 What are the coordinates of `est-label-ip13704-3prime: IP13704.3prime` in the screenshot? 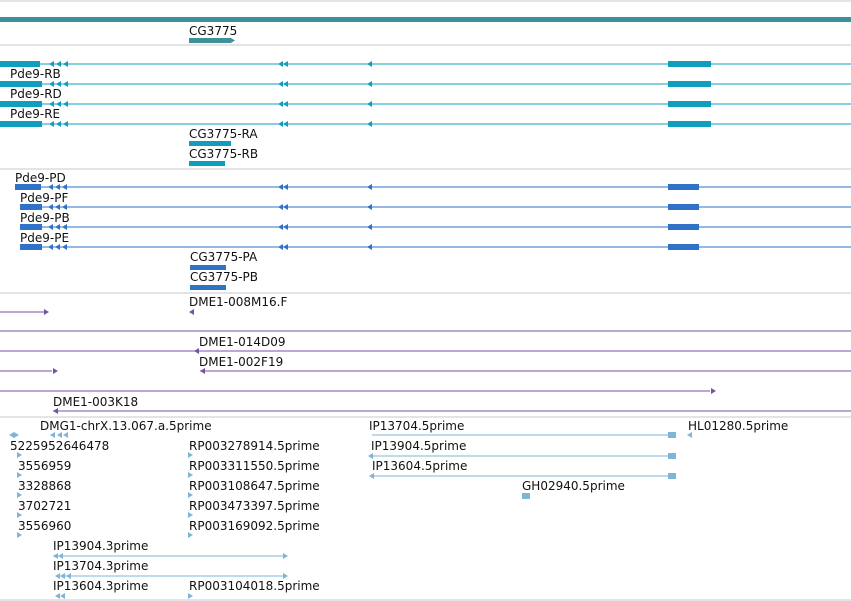 It's located at (101, 566).